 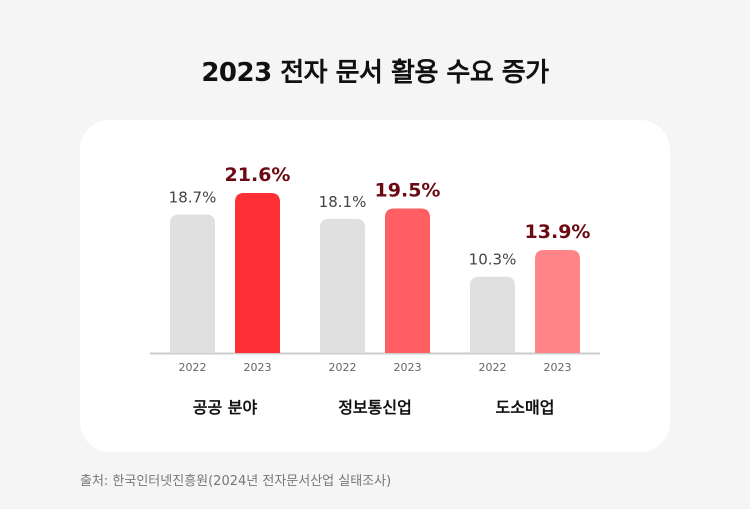 What do you see at coordinates (408, 191) in the screenshot?
I see `data-label: 19.5%` at bounding box center [408, 191].